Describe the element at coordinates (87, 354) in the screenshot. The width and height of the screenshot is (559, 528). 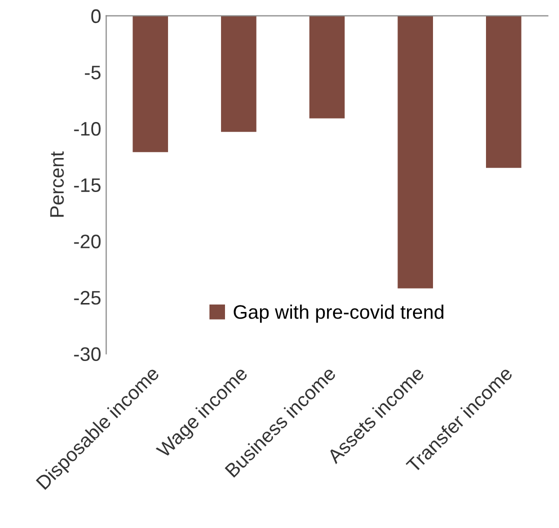
I see `y-tick-label: -30` at that location.